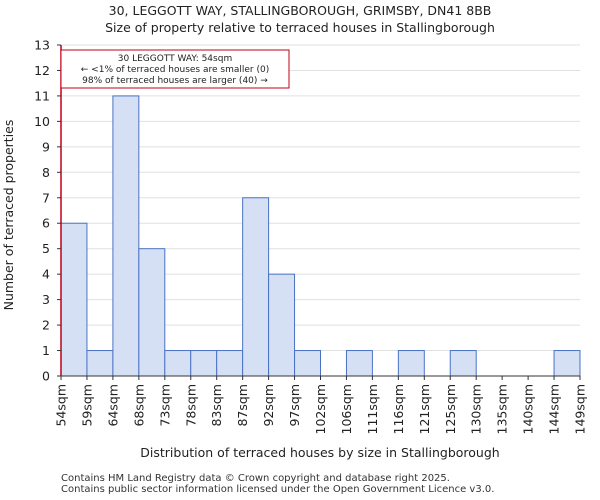  I want to click on x-tick-label: 78sqm, so click(190, 405).